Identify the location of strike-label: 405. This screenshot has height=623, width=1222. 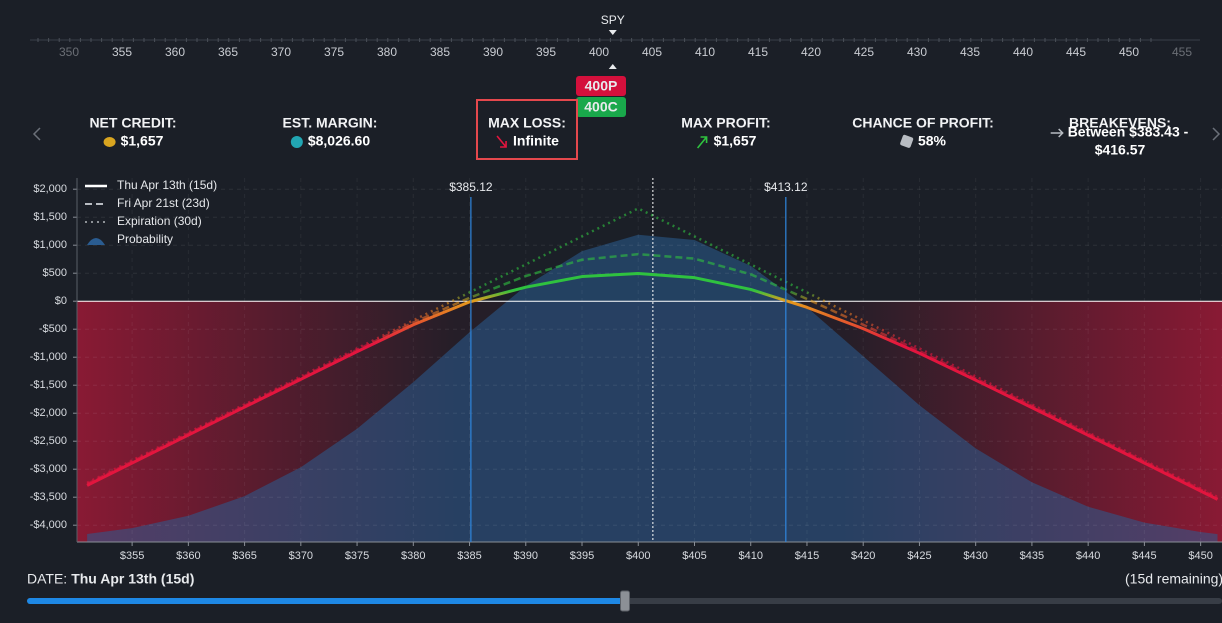
(652, 52).